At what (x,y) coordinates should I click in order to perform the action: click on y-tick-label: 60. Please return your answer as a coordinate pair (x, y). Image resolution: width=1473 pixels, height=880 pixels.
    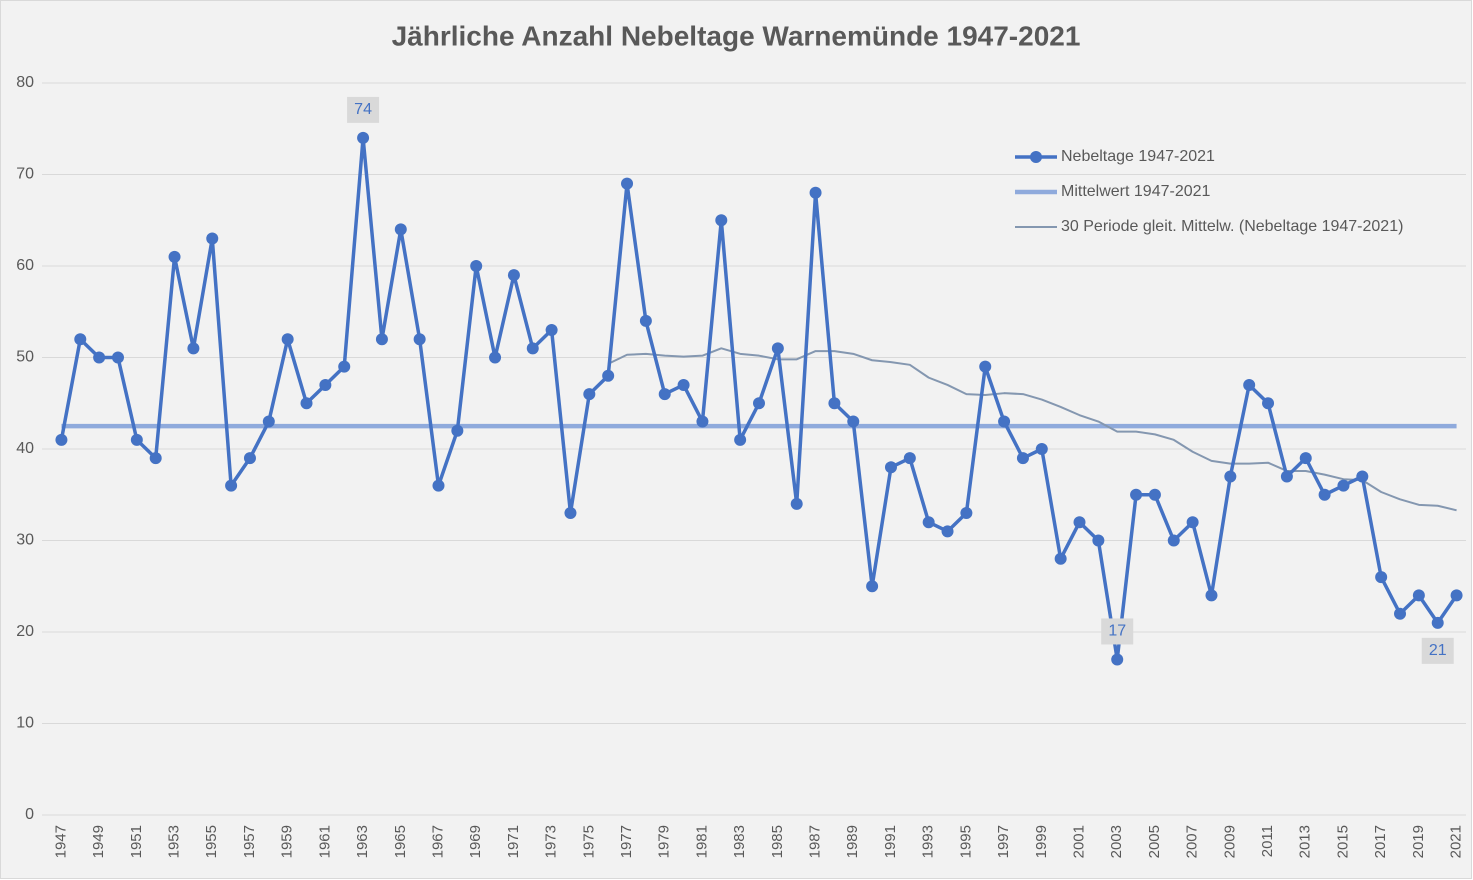
    Looking at the image, I should click on (25, 265).